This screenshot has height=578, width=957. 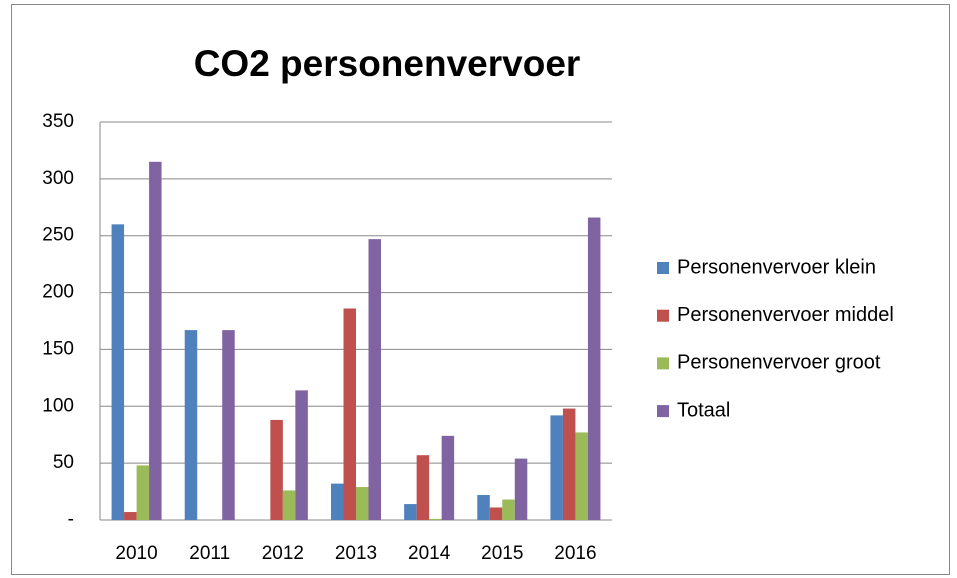 I want to click on y-tick-label: 50, so click(x=63, y=462).